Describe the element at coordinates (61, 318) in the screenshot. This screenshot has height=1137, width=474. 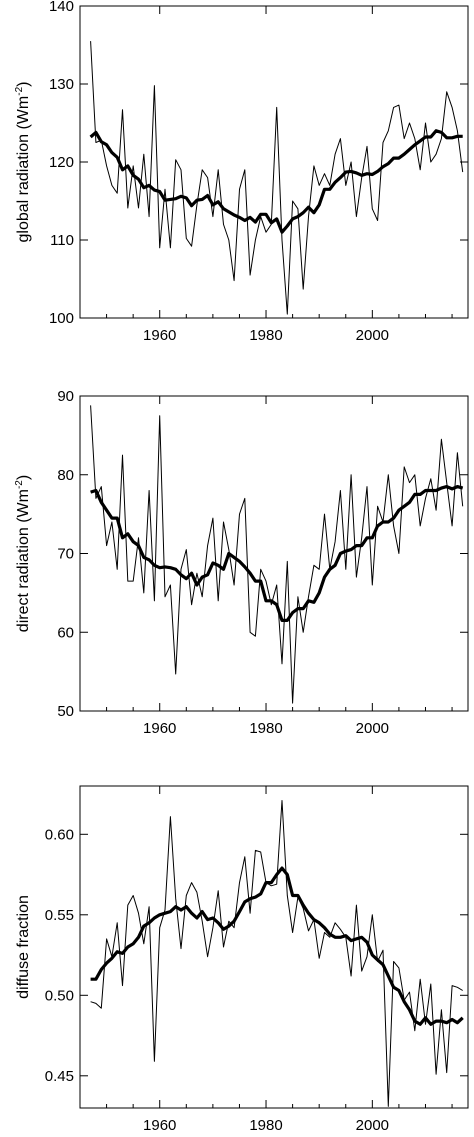
I see `y-tick-label: 100` at that location.